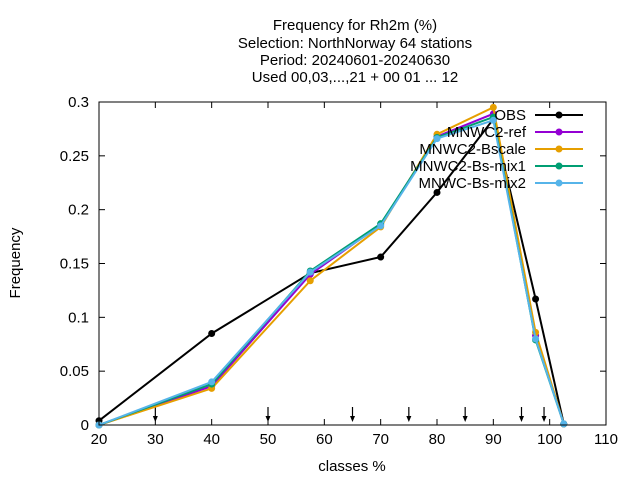  Describe the element at coordinates (352, 466) in the screenshot. I see `x-axis-label: classes %` at that location.